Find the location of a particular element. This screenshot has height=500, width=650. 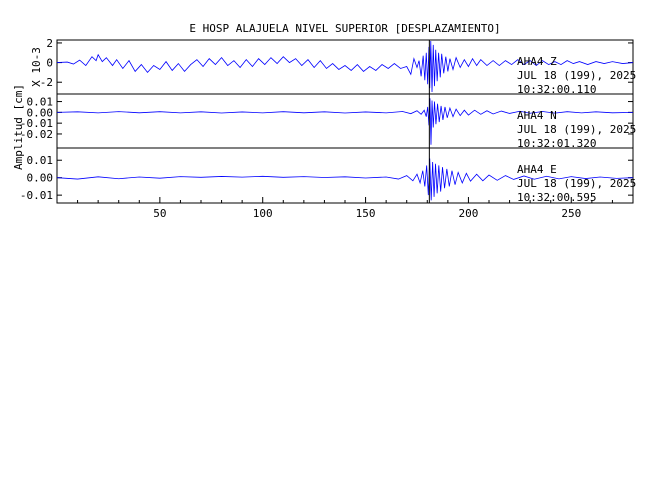

station-label: AHA4 E is located at coordinates (537, 169).